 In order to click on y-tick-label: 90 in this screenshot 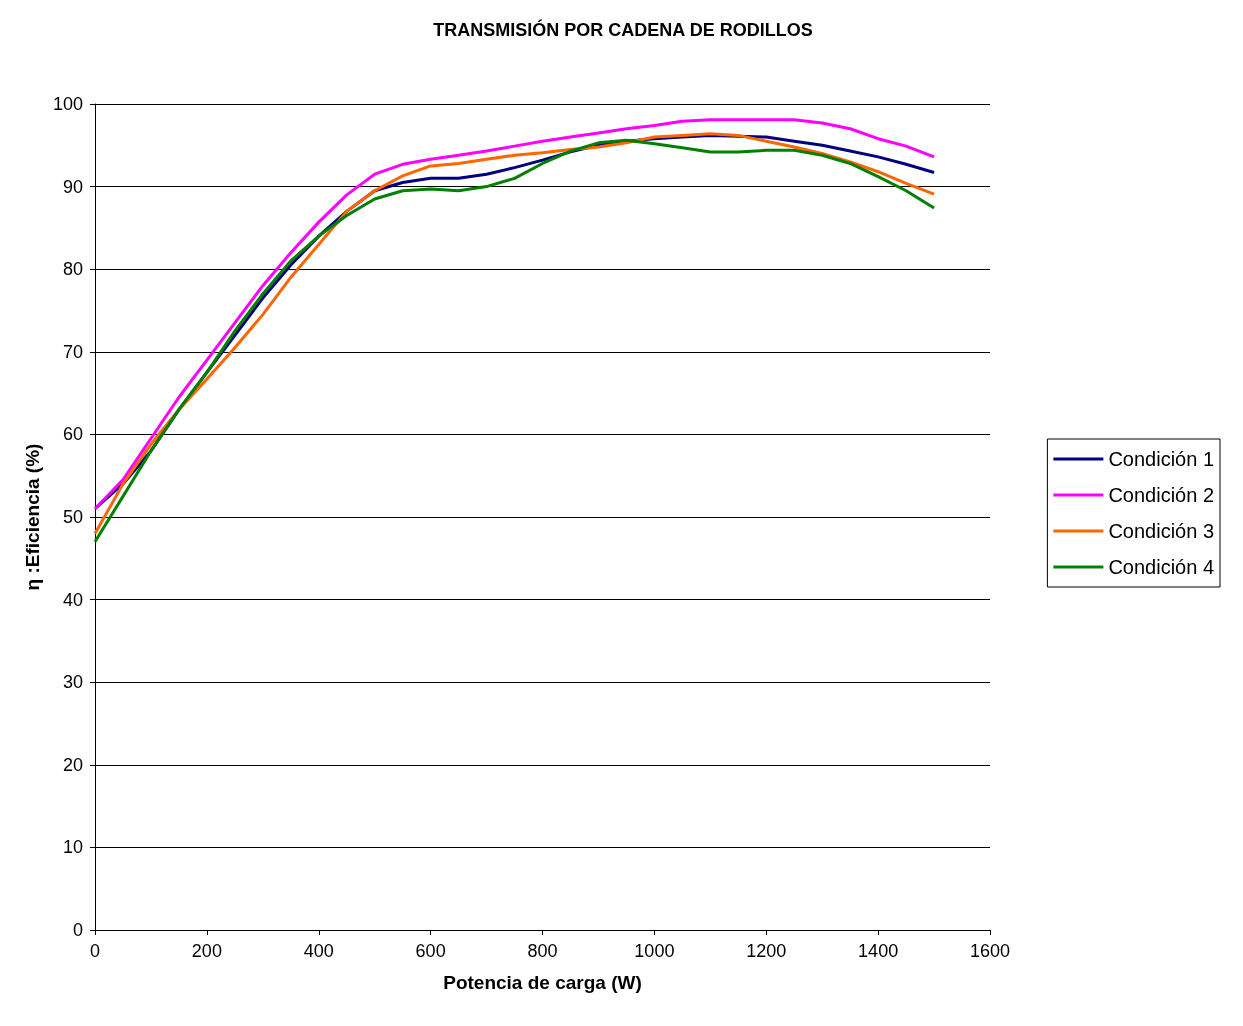, I will do `click(72, 186)`.